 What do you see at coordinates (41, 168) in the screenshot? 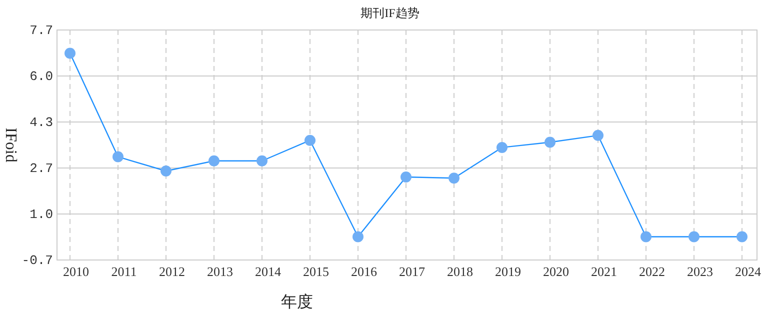
I see `y-tick-label: 2.7` at bounding box center [41, 168].